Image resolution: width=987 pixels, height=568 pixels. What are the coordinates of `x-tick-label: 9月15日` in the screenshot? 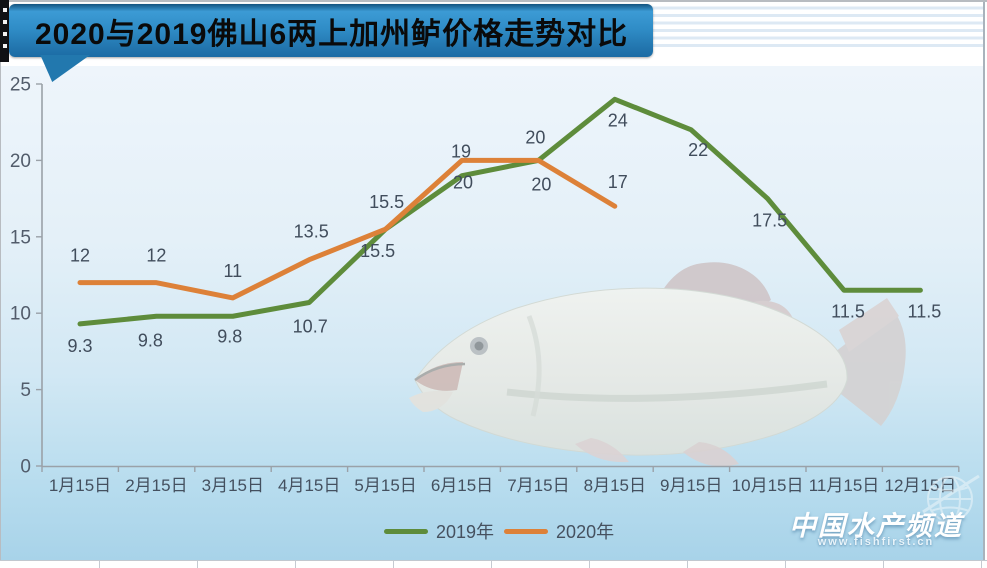 It's located at (691, 485).